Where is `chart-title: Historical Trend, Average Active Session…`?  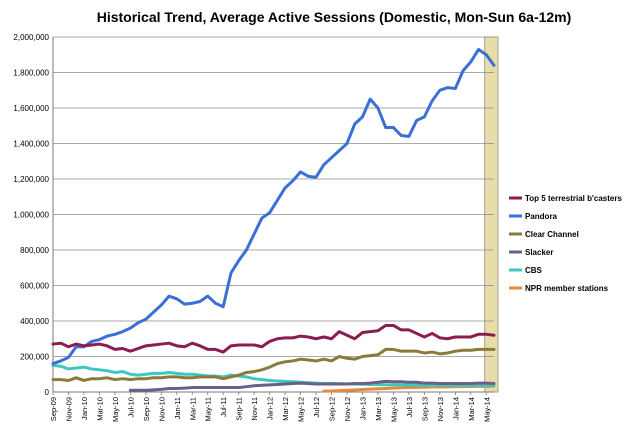
chart-title: Historical Trend, Average Active Session… is located at coordinates (334, 17).